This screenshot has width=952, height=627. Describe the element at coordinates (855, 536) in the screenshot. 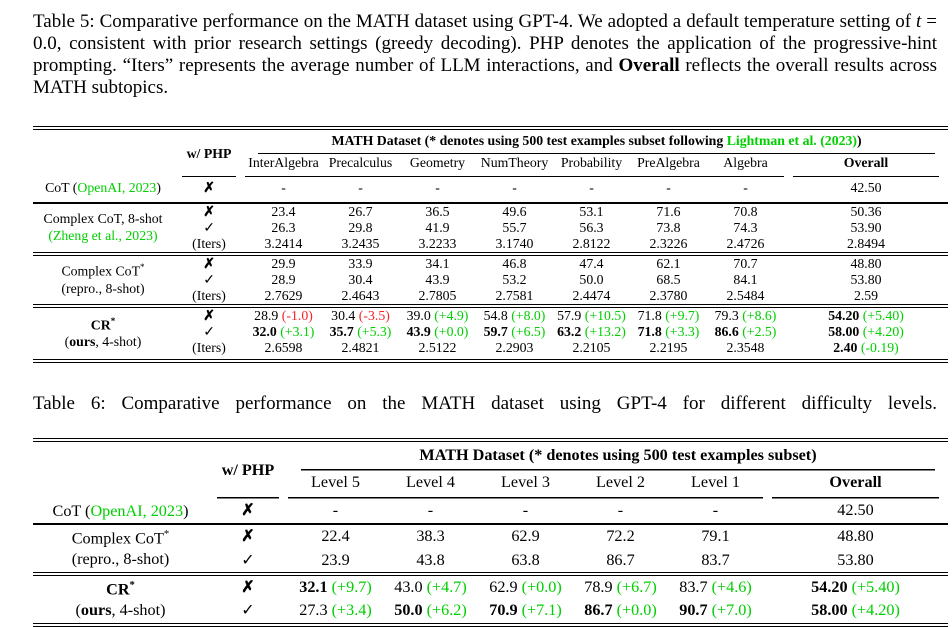

I see `cell-value: 48.80` at that location.